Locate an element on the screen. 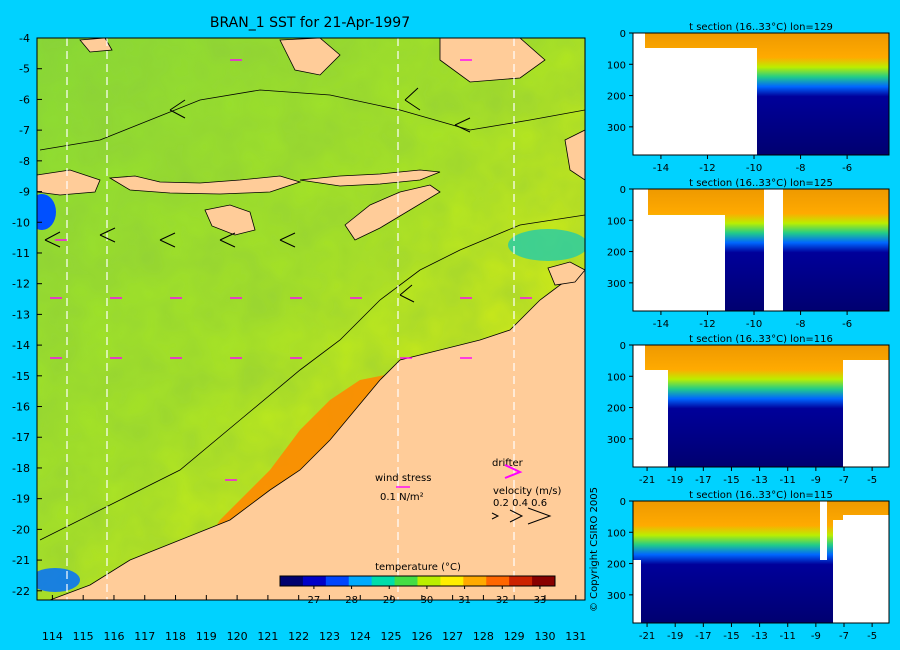 This screenshot has width=900, height=650. map-x-tick-label: 127 is located at coordinates (452, 636).